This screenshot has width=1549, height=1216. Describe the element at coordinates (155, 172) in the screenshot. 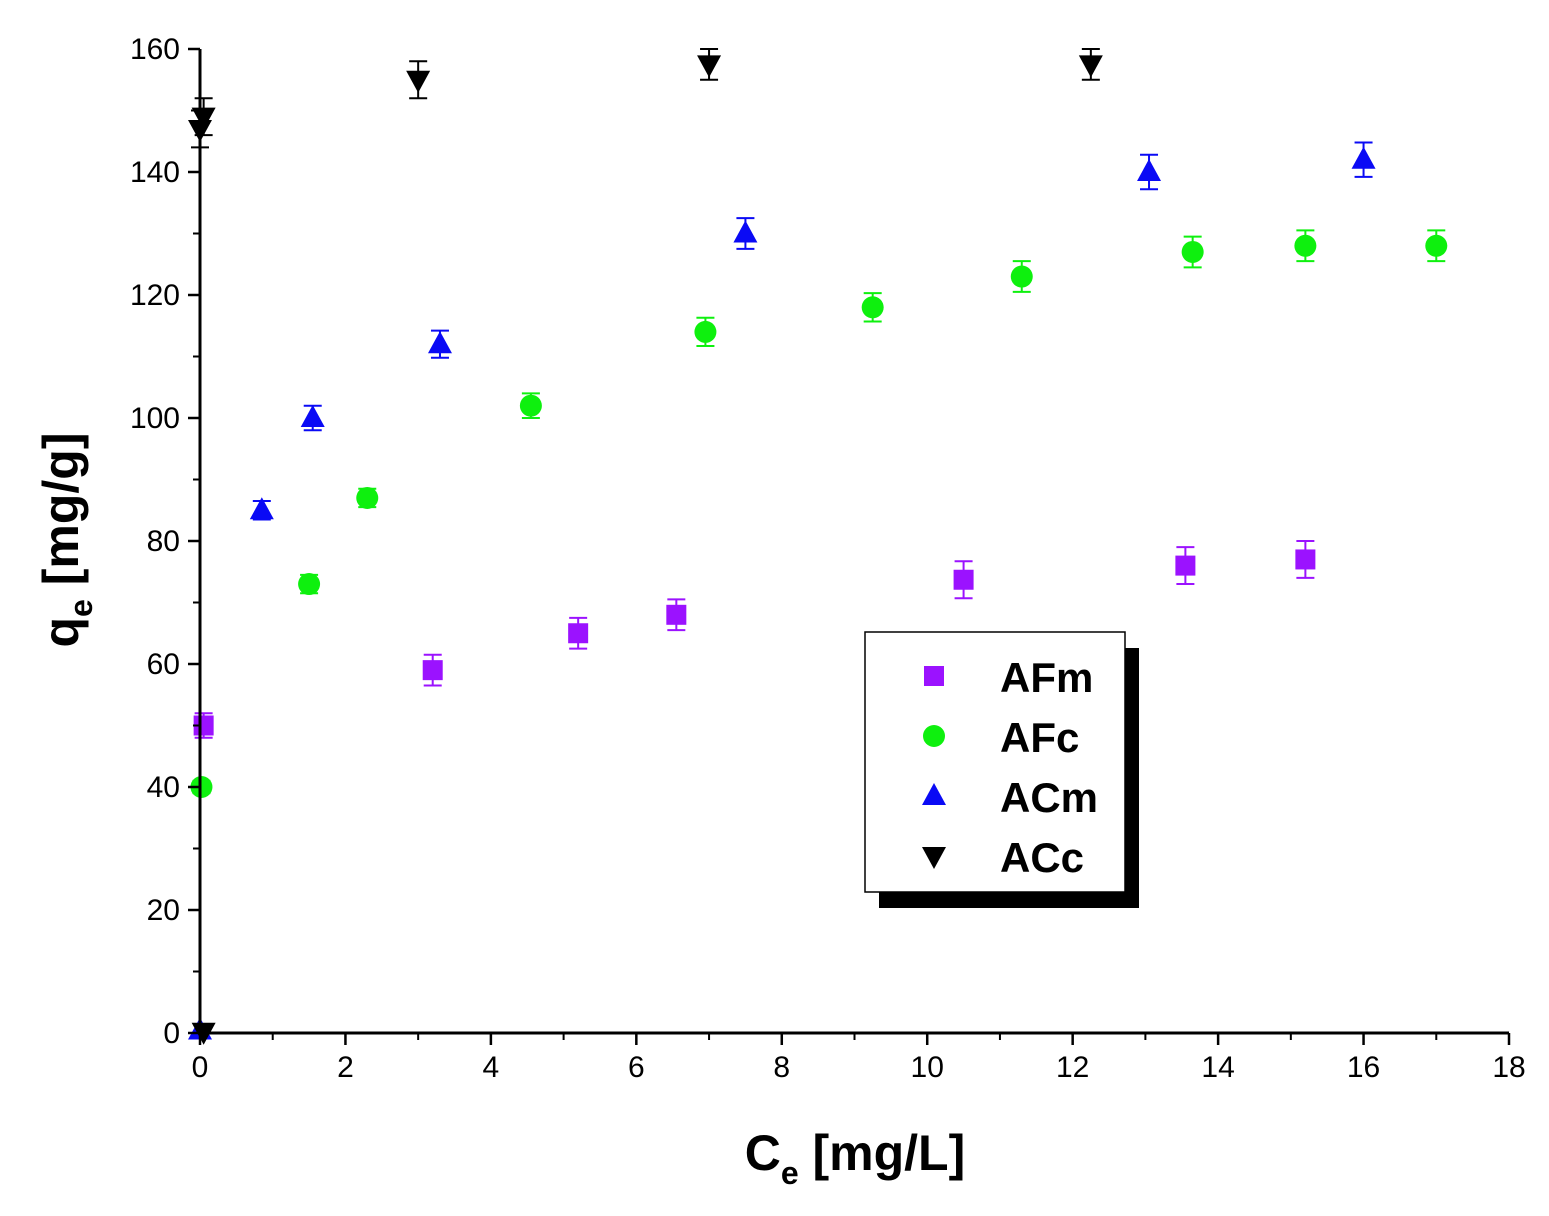

I see `y-tick-label-140: 140` at that location.